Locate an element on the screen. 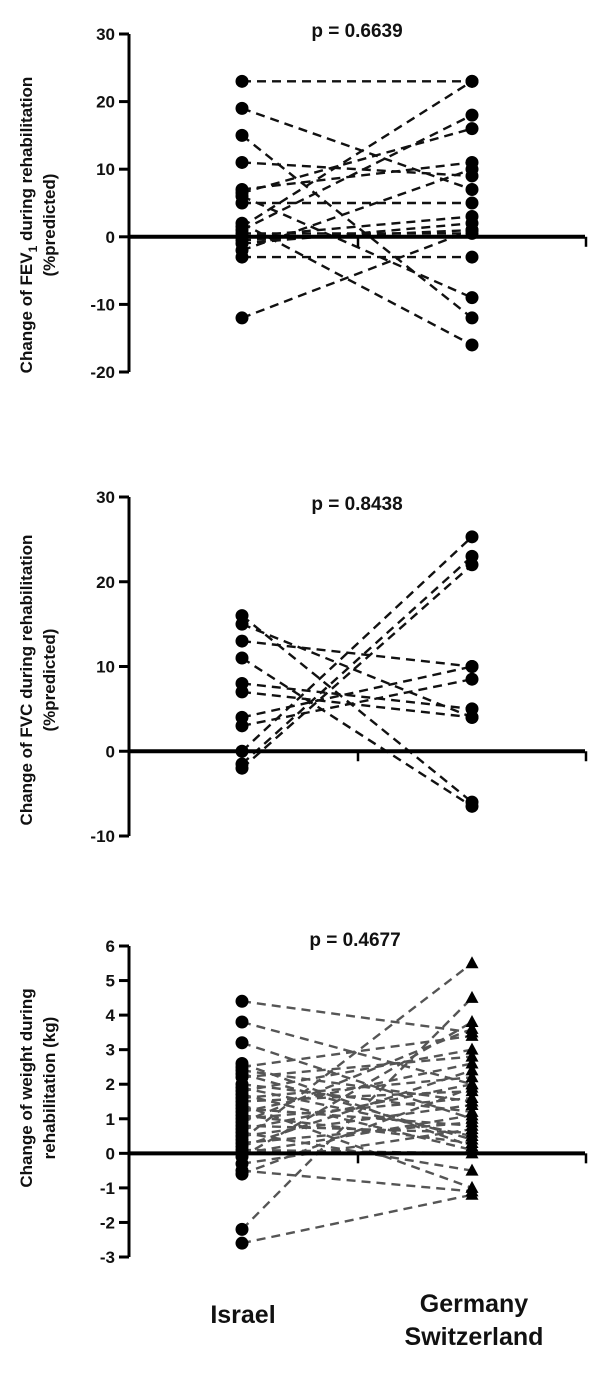 The height and width of the screenshot is (1390, 600). y-tick-label: 4 is located at coordinates (111, 1015).